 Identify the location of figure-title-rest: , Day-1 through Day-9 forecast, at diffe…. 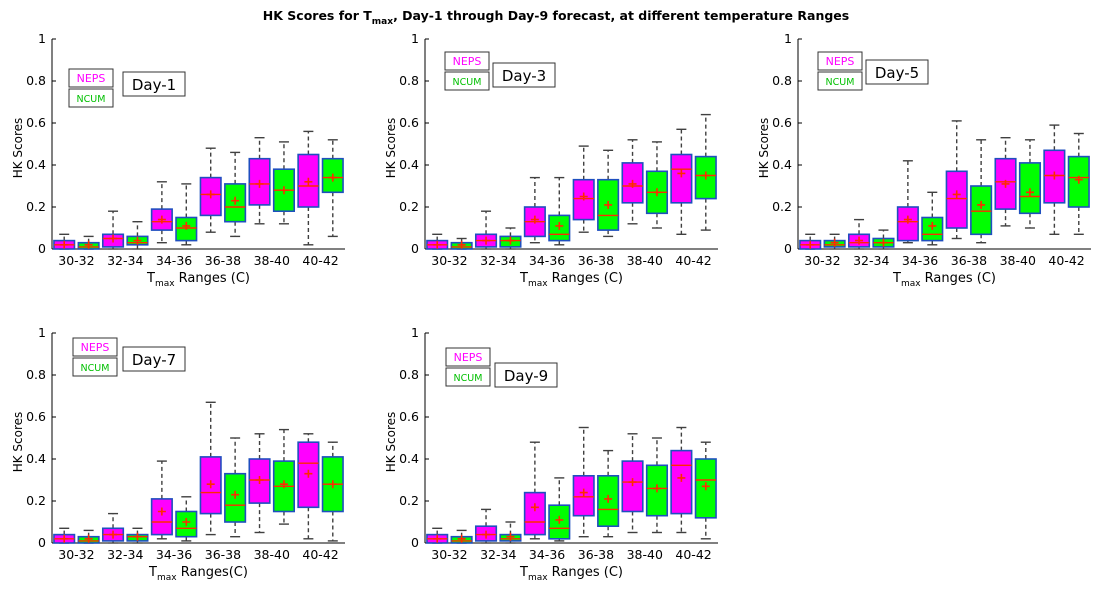
(621, 15).